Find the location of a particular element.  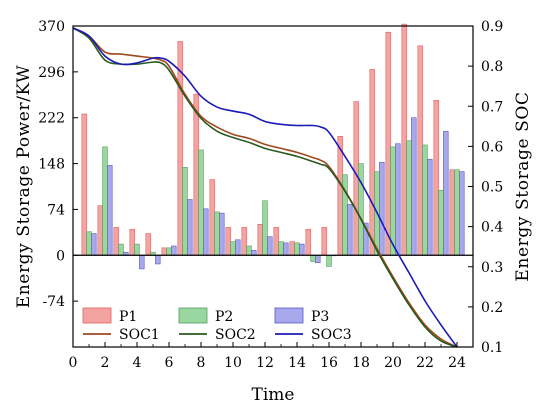

x-tick-label: 6 is located at coordinates (169, 363).